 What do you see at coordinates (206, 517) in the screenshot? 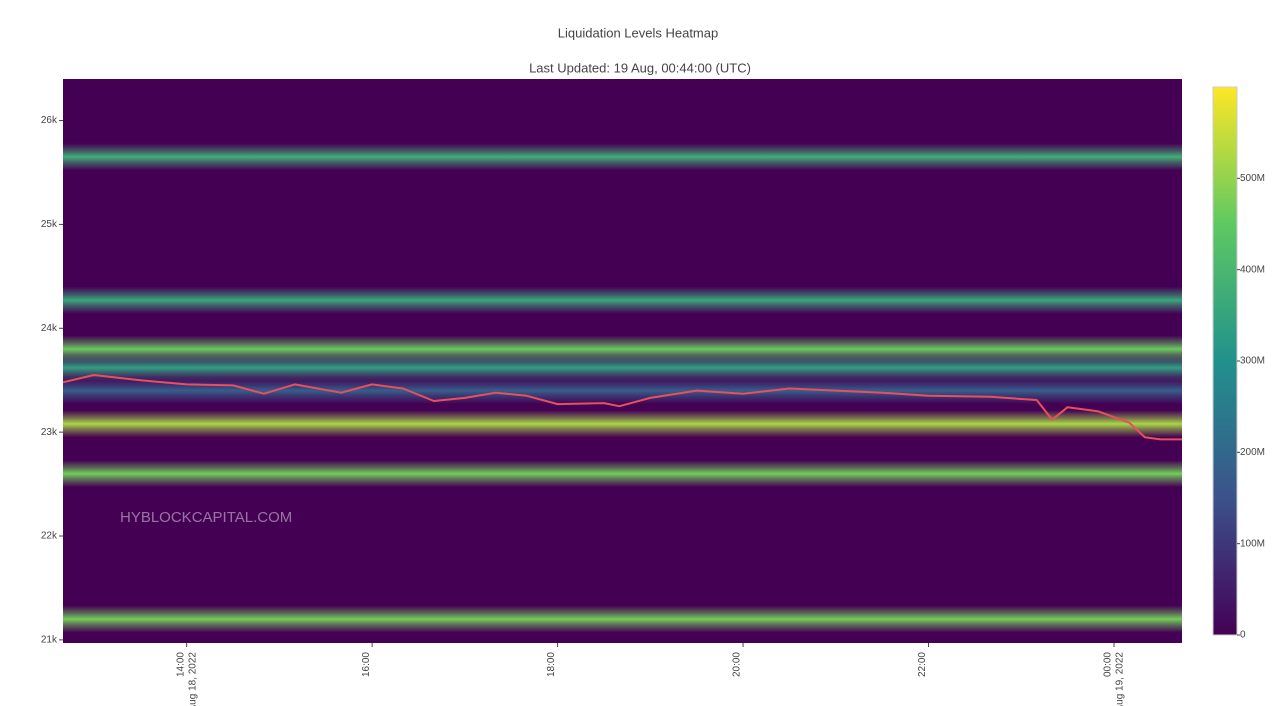
I see `watermark: HYBLOCKCAPITAL.COM` at bounding box center [206, 517].